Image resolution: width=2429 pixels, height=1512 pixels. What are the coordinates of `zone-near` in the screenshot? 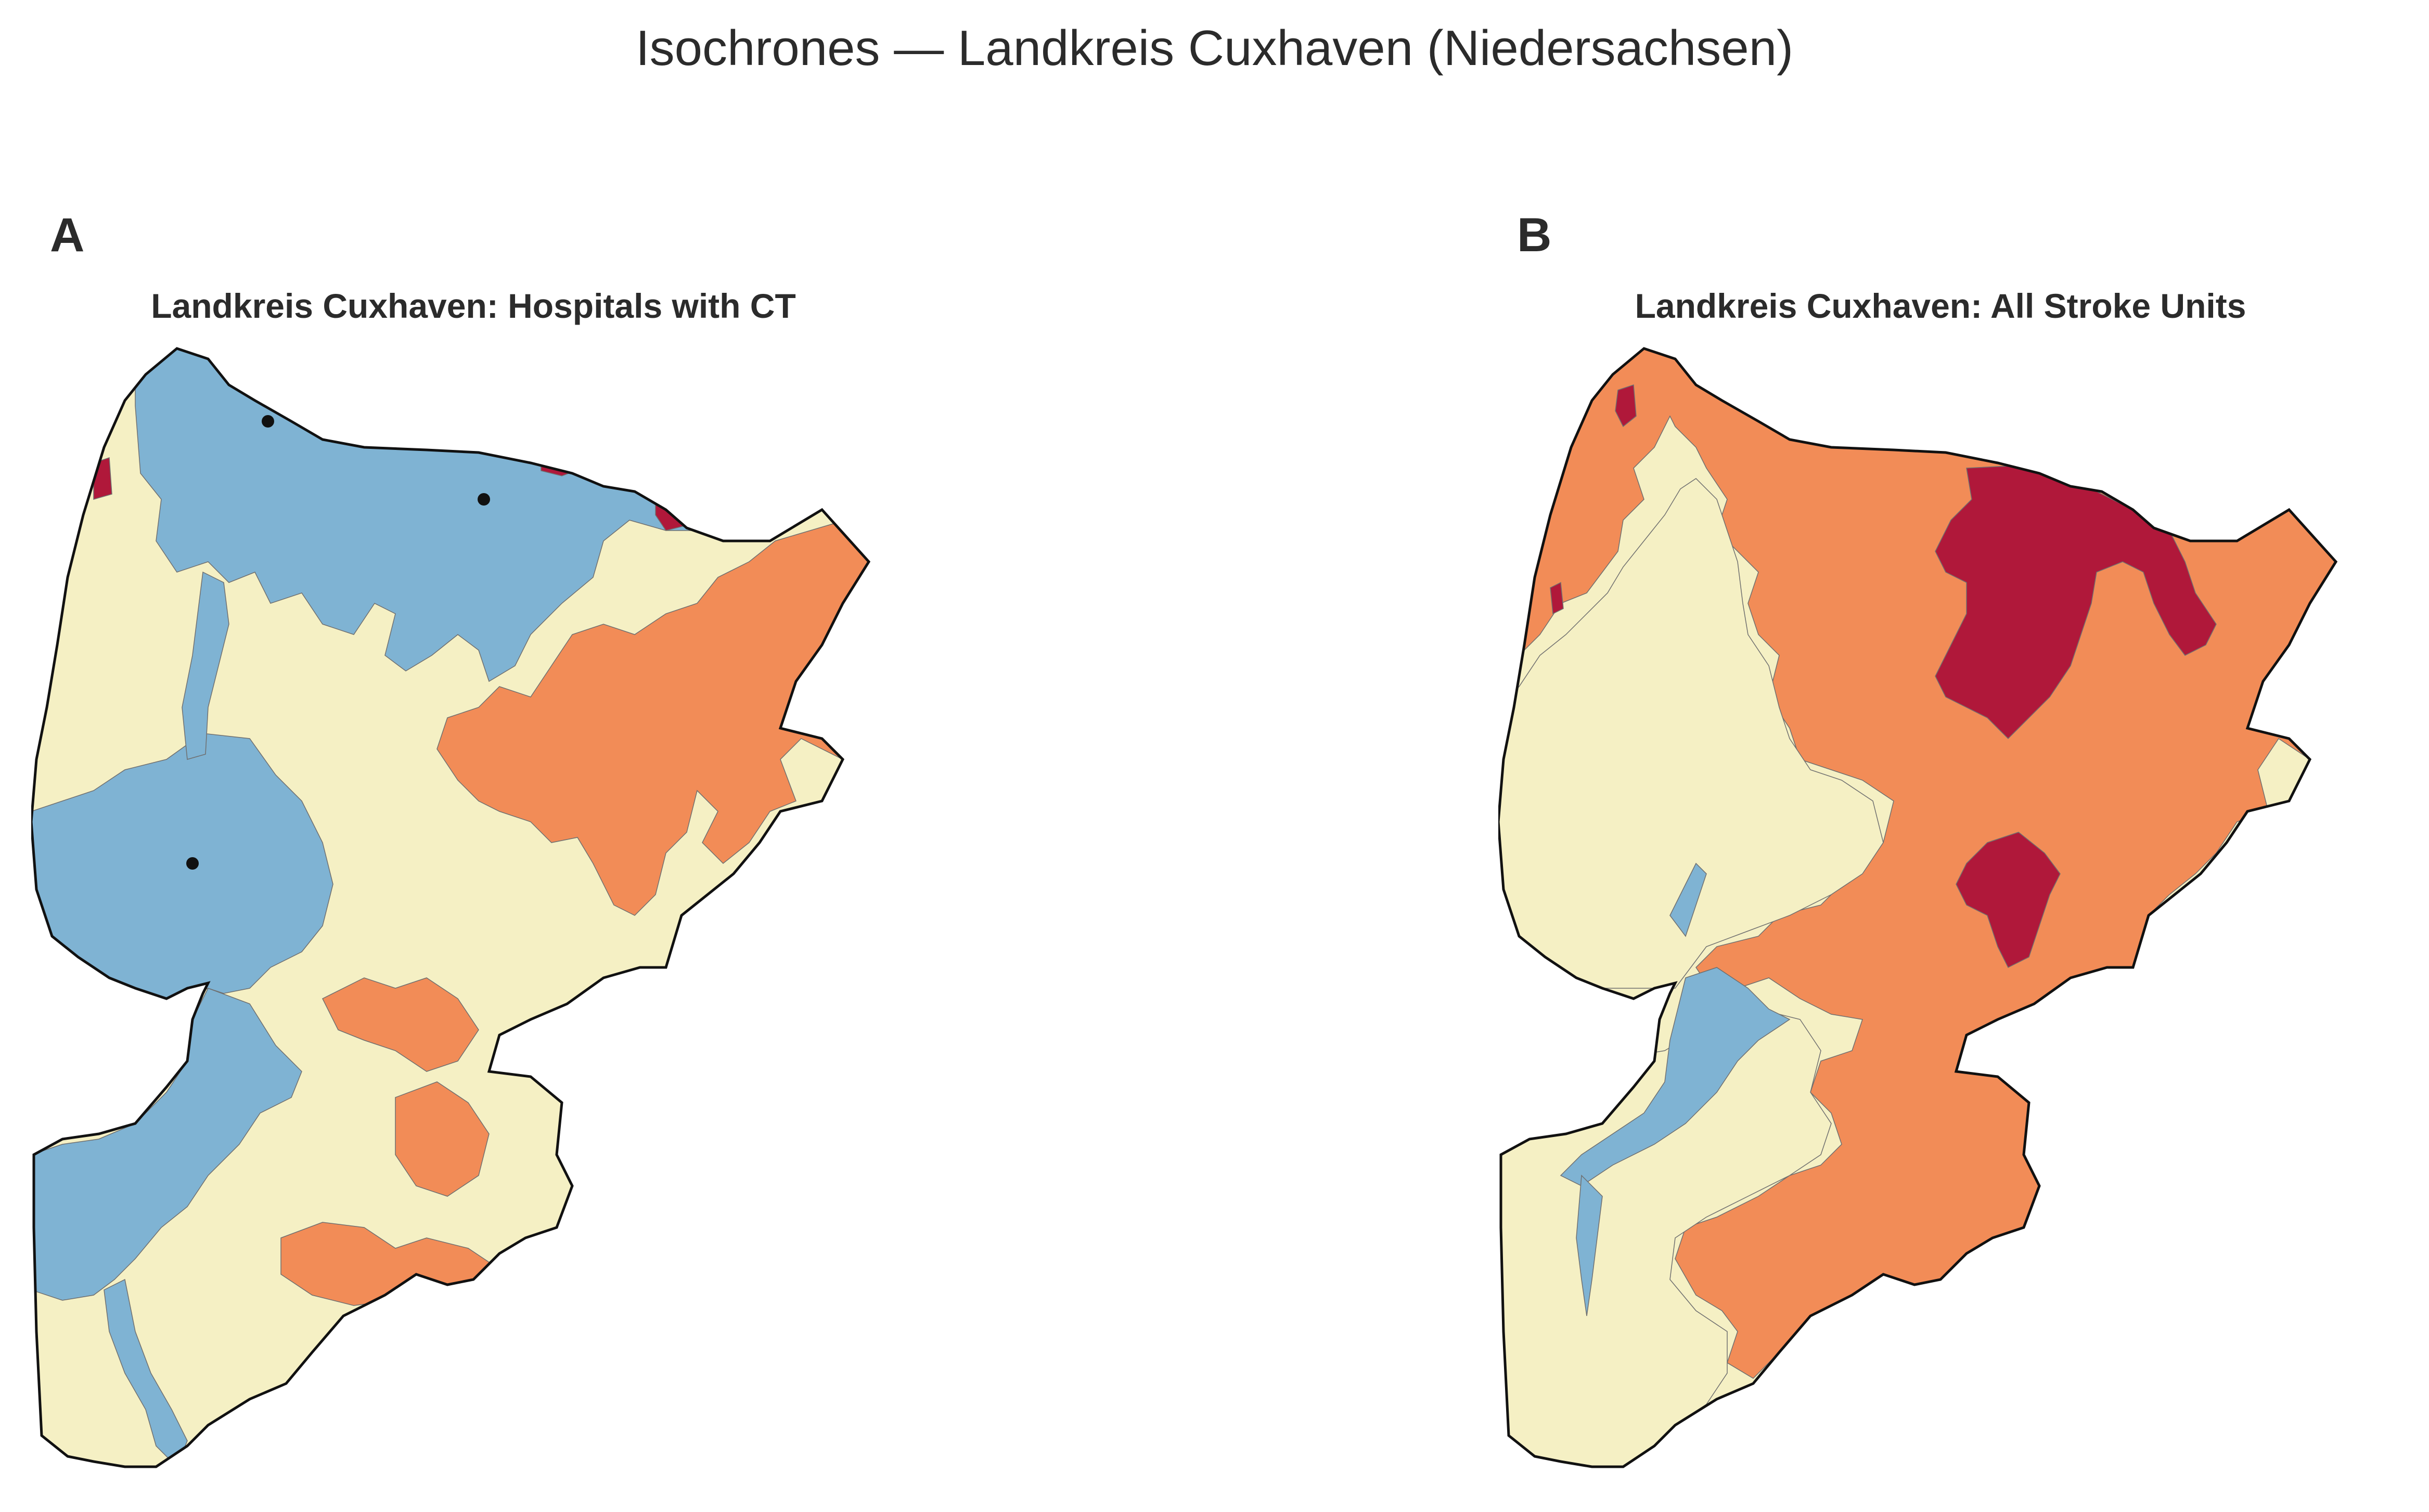 It's located at (1691, 734).